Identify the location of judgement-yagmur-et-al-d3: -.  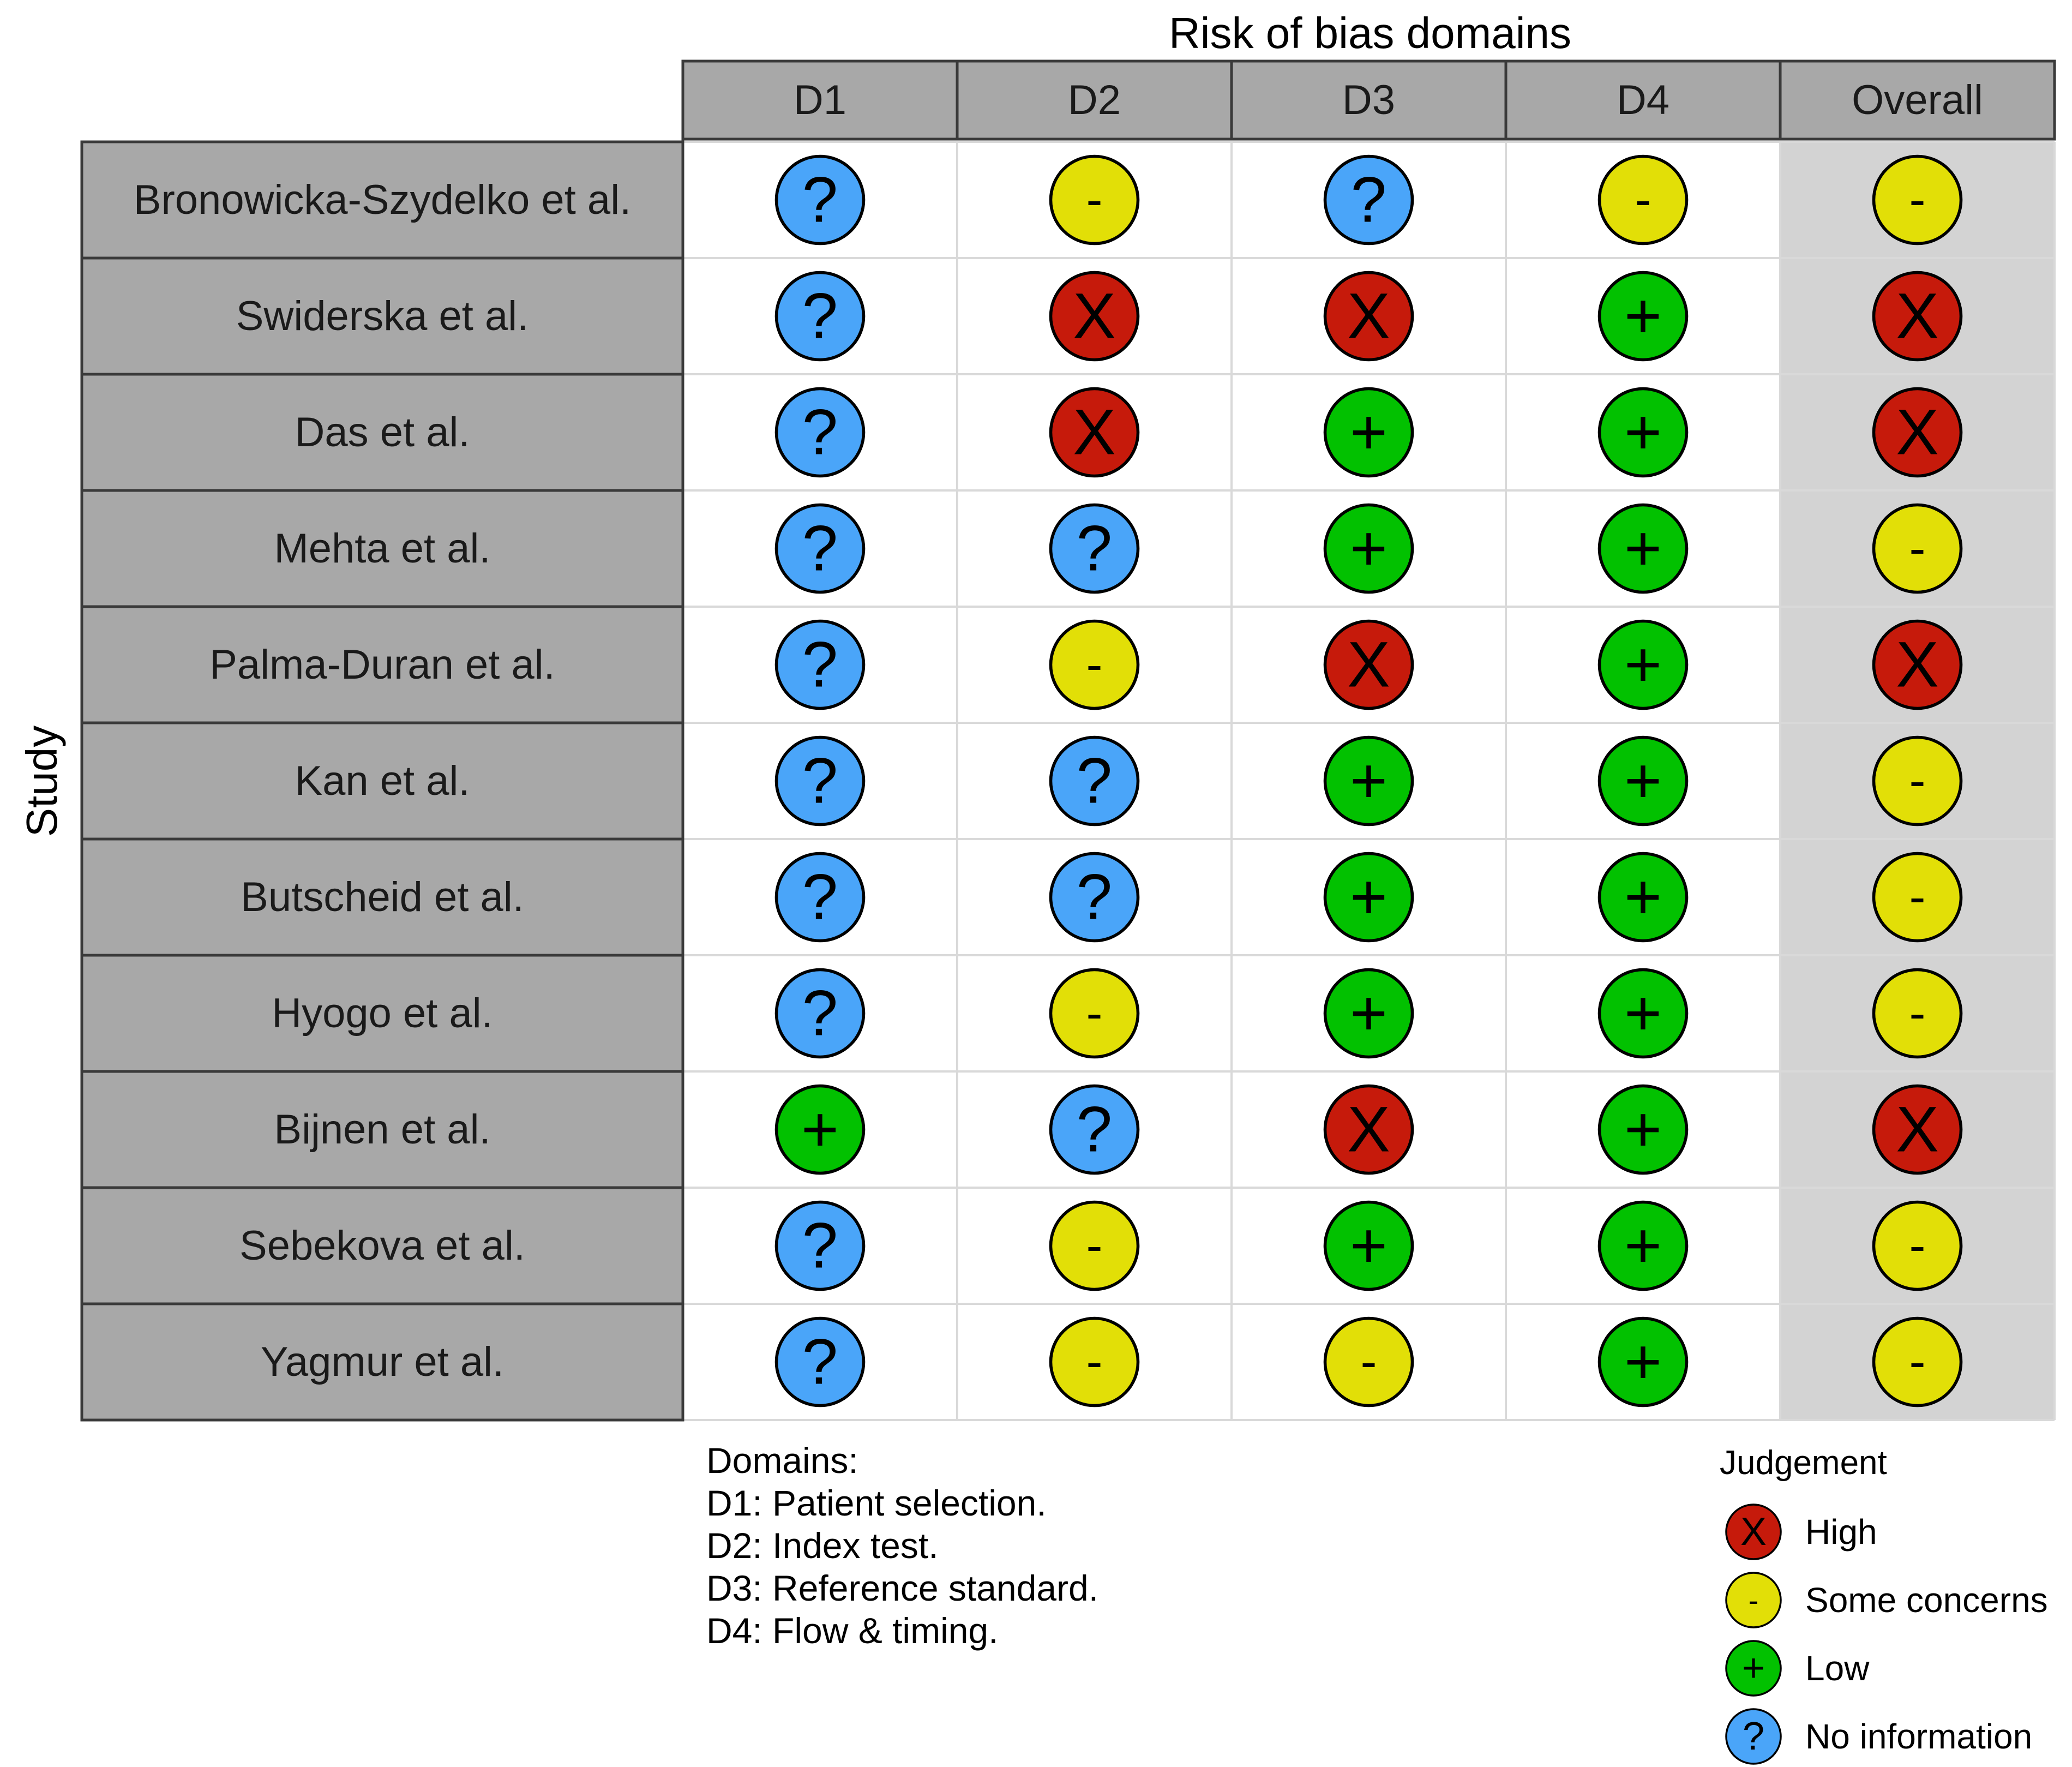
(1368, 1361).